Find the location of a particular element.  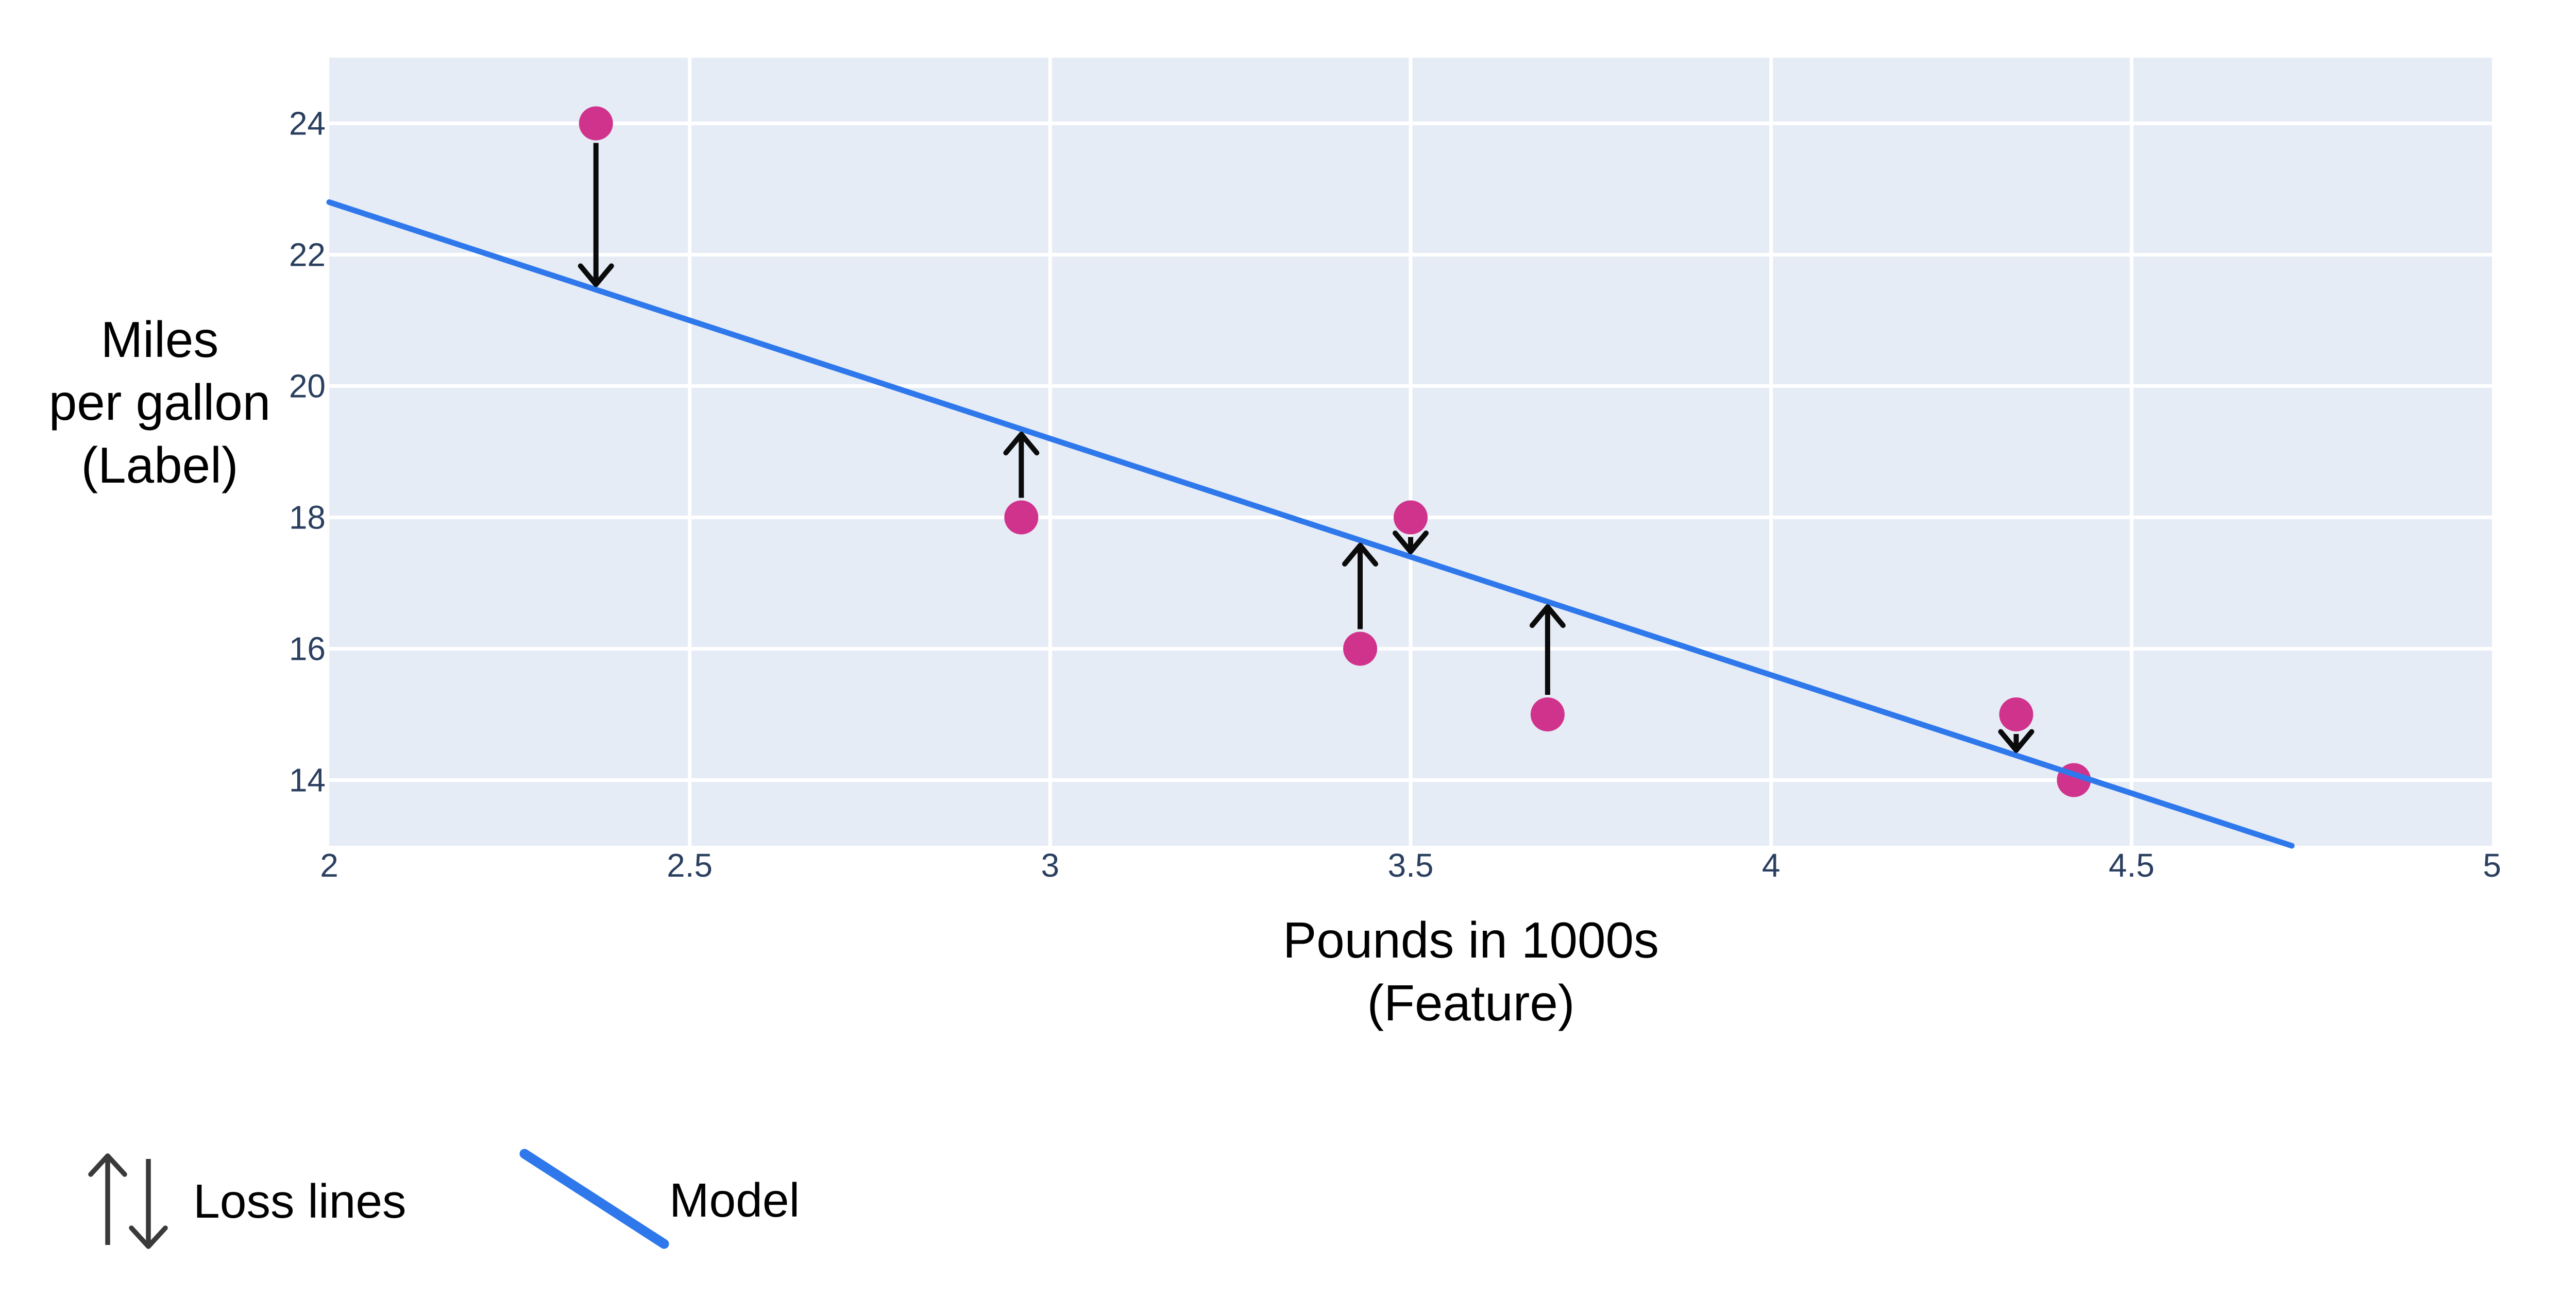

legend-model-label: Model is located at coordinates (734, 1200).